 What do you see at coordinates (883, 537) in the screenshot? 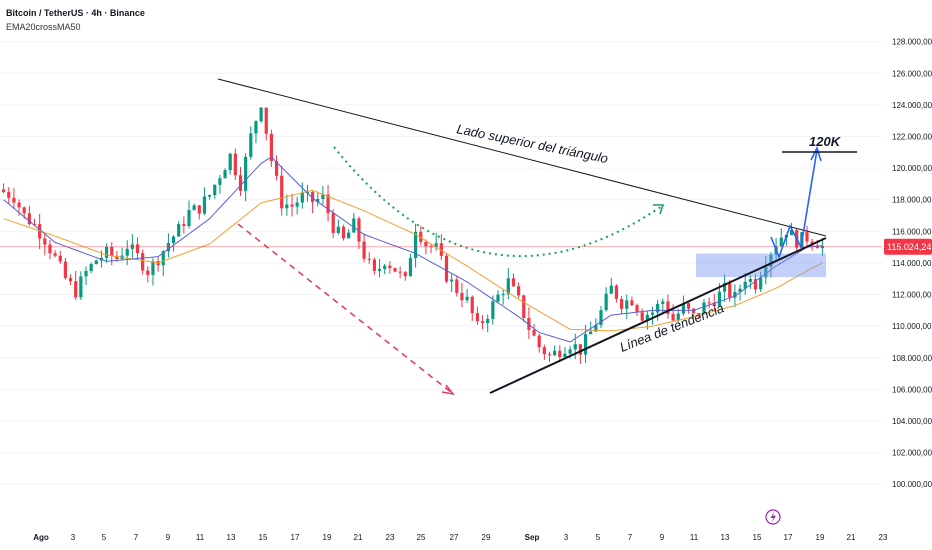
I see `x-tick-label: 23` at bounding box center [883, 537].